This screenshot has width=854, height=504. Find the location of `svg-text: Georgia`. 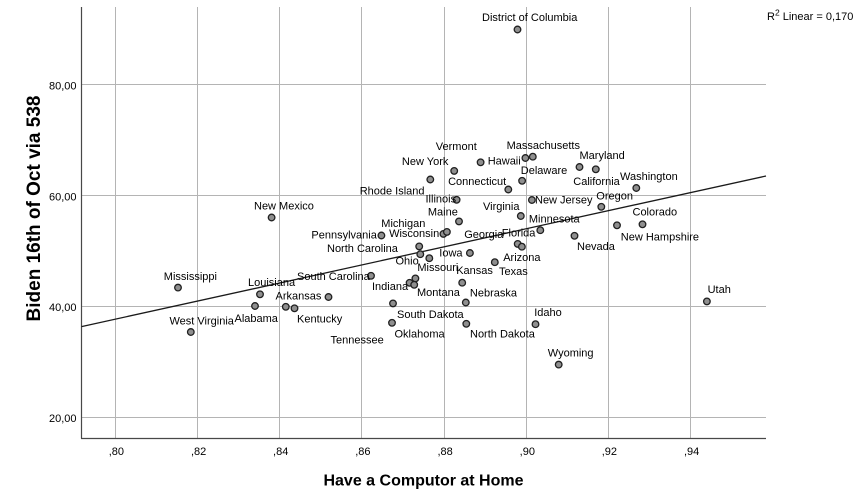

svg-text: Georgia is located at coordinates (484, 235).